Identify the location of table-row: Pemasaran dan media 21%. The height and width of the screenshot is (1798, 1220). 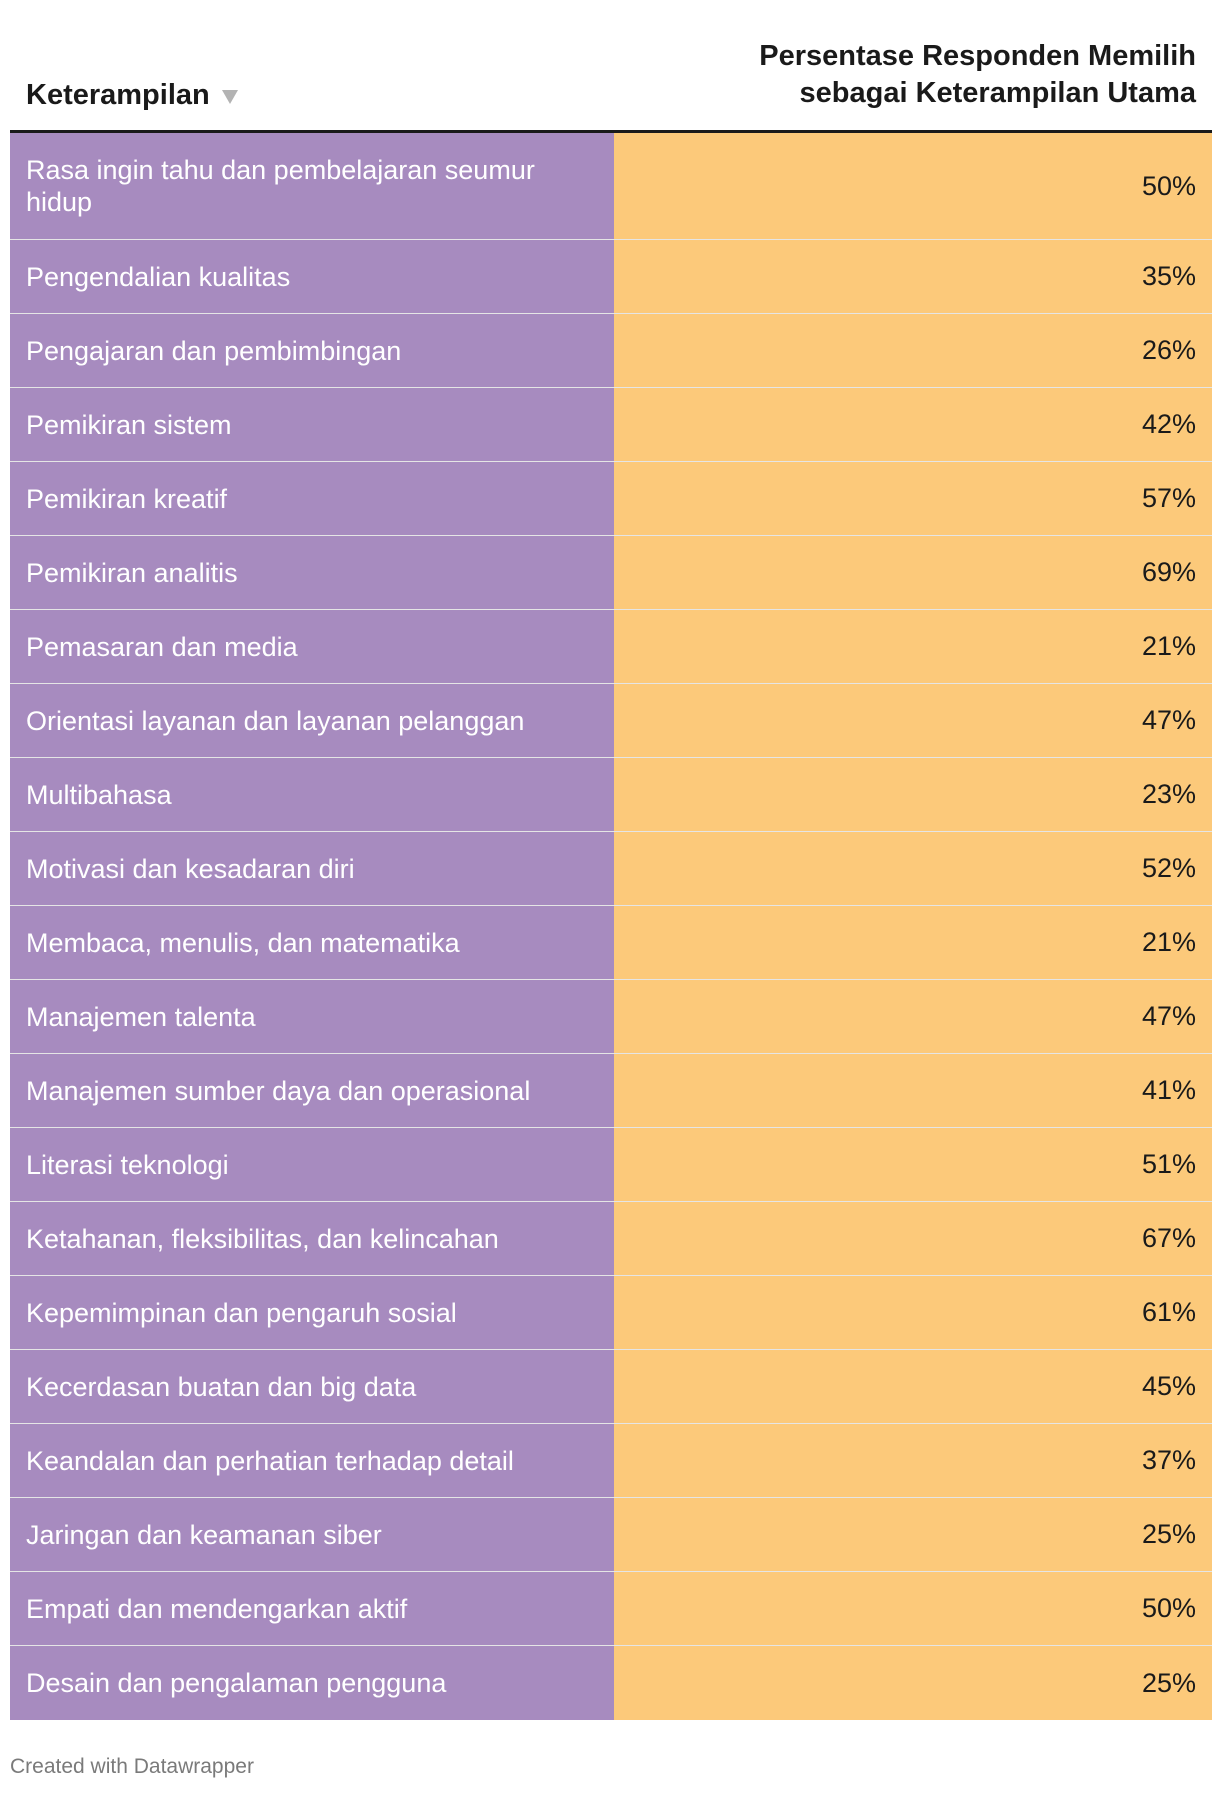
(611, 647).